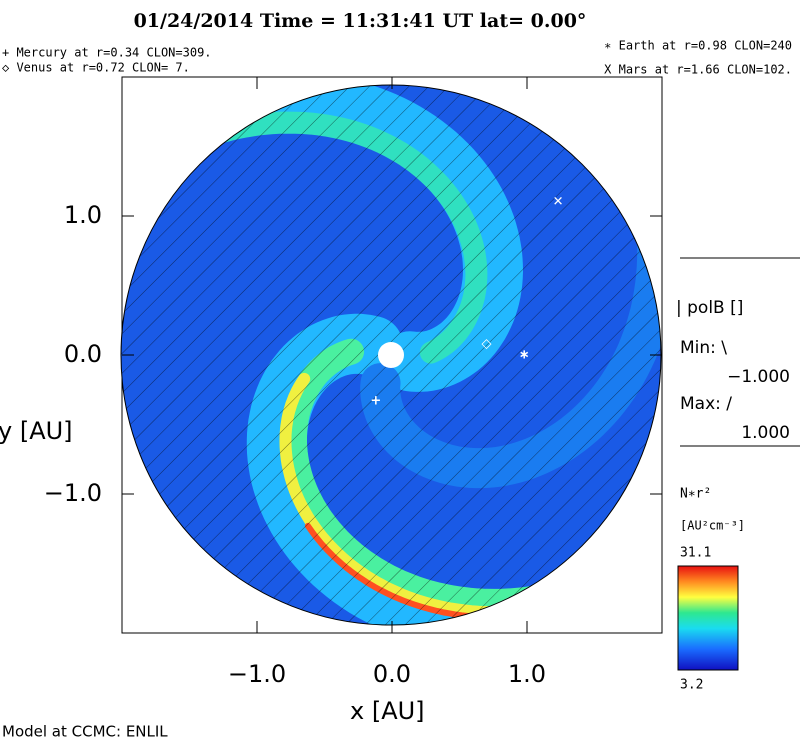 The image size is (800, 746). I want to click on x-tick-label: −1.0, so click(257, 674).